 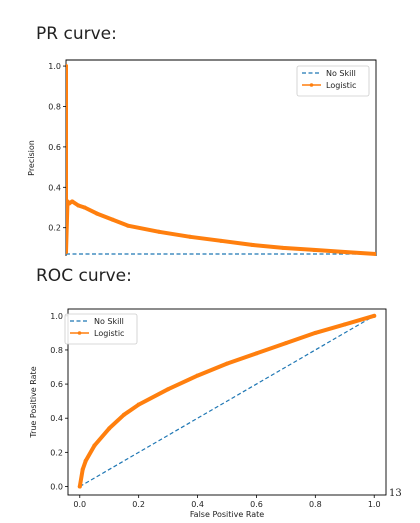 I want to click on roc-x-tick-label: 0.2, so click(x=138, y=504).